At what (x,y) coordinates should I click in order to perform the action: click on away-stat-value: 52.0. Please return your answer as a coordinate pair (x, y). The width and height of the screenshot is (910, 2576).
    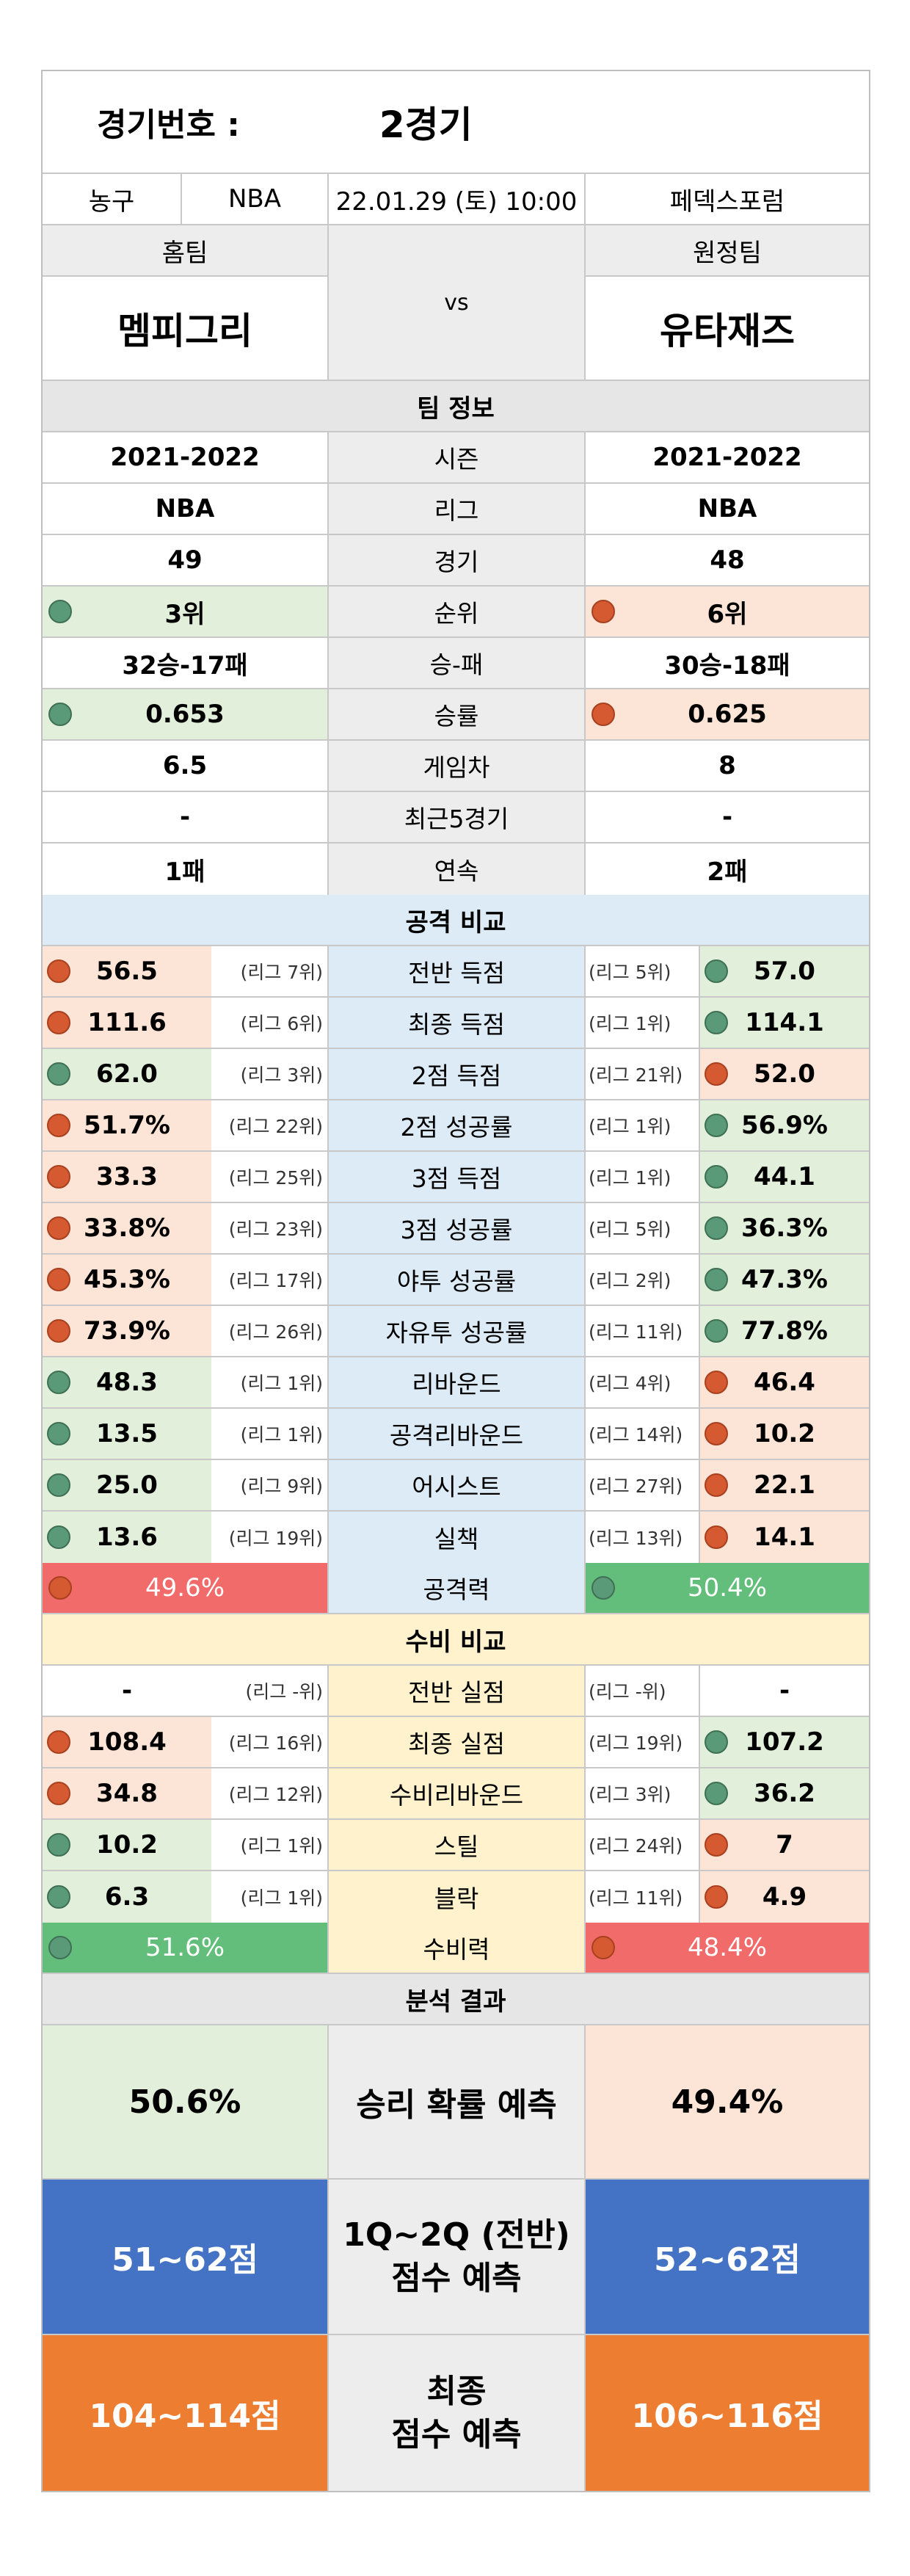
    Looking at the image, I should click on (784, 1074).